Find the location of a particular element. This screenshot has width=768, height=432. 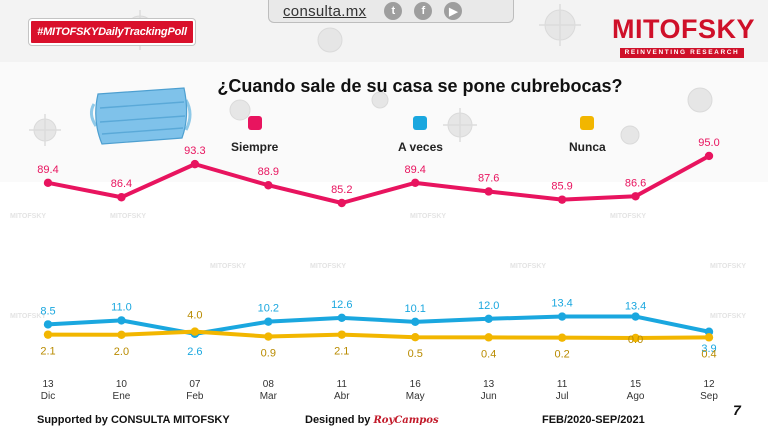

designed-by-label: Designed by is located at coordinates (338, 420).